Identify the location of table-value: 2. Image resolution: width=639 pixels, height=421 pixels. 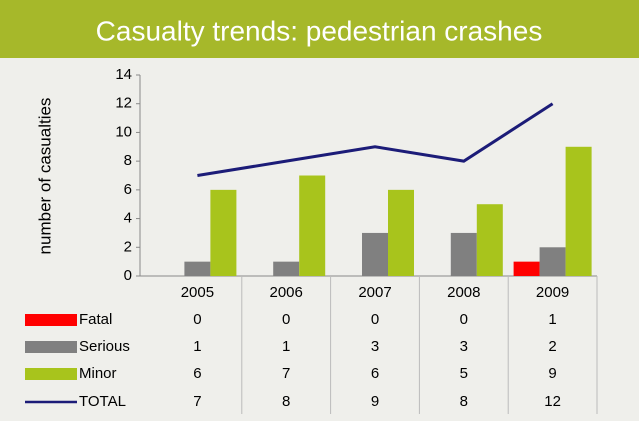
(552, 346).